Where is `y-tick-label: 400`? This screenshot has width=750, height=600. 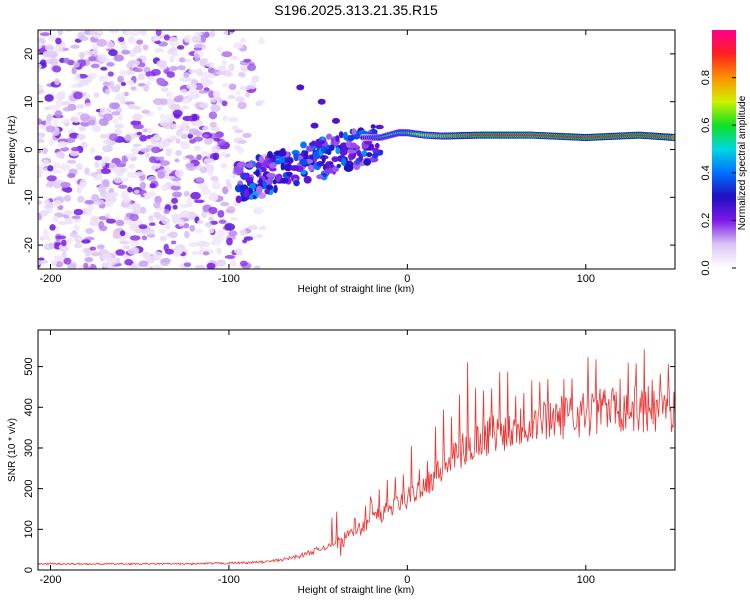 y-tick-label: 400 is located at coordinates (29, 407).